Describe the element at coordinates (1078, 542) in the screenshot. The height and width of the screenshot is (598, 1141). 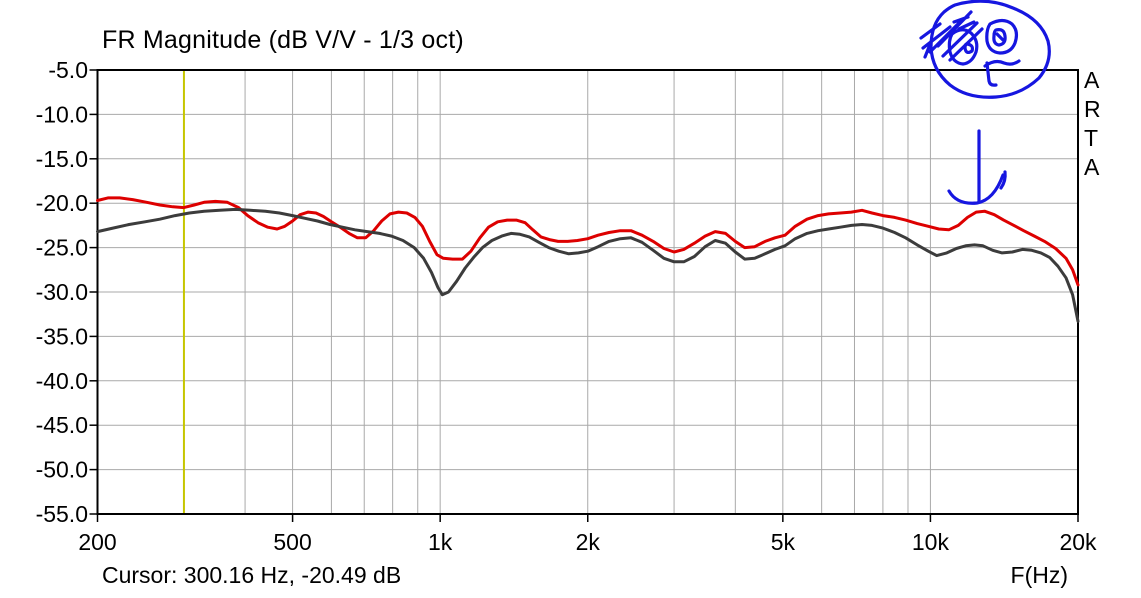
I see `x-tick-label: 20k` at that location.